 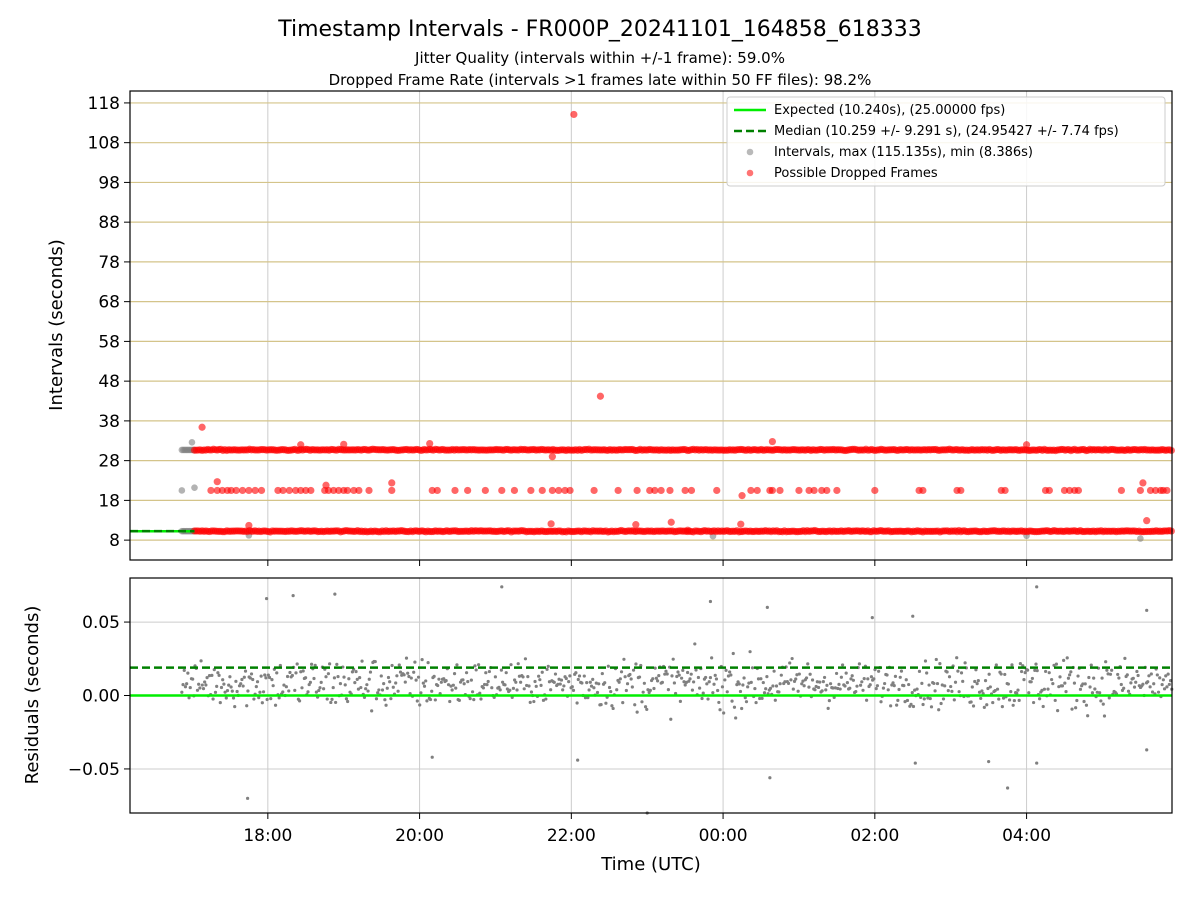 What do you see at coordinates (946, 141) in the screenshot?
I see `legend-box` at bounding box center [946, 141].